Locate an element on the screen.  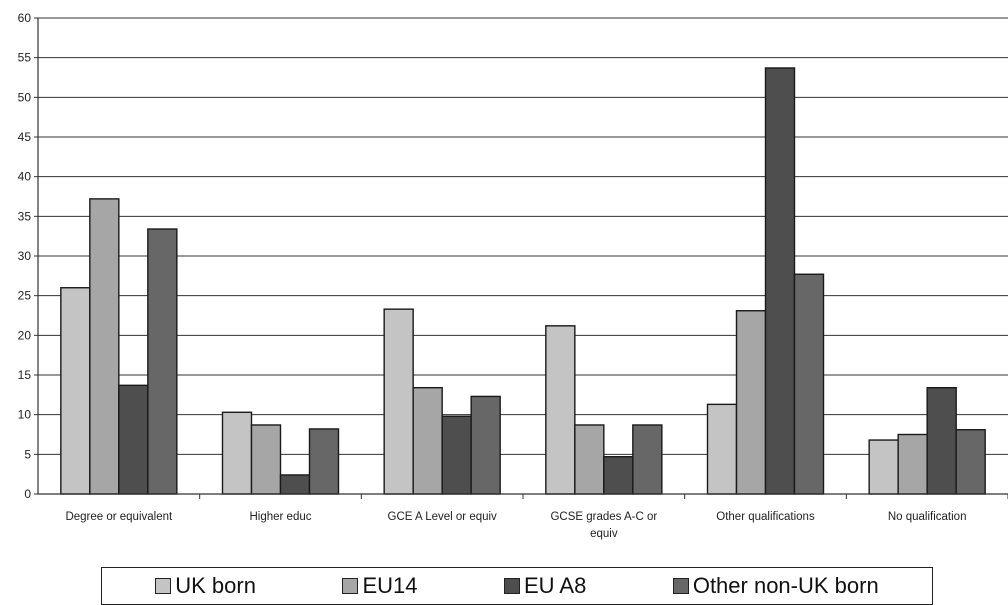
y-tick-label: 60 is located at coordinates (25, 18).